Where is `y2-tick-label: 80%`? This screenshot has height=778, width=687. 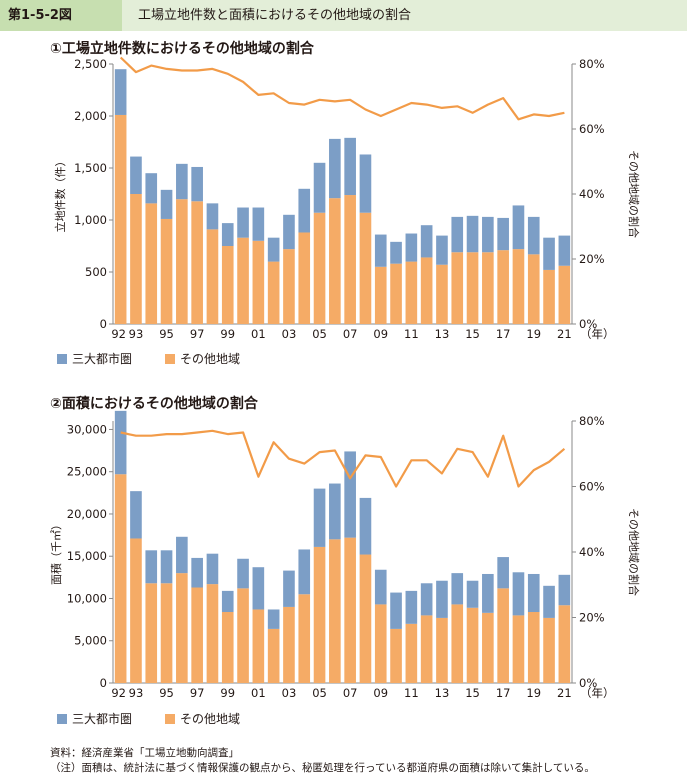 y2-tick-label: 80% is located at coordinates (592, 421).